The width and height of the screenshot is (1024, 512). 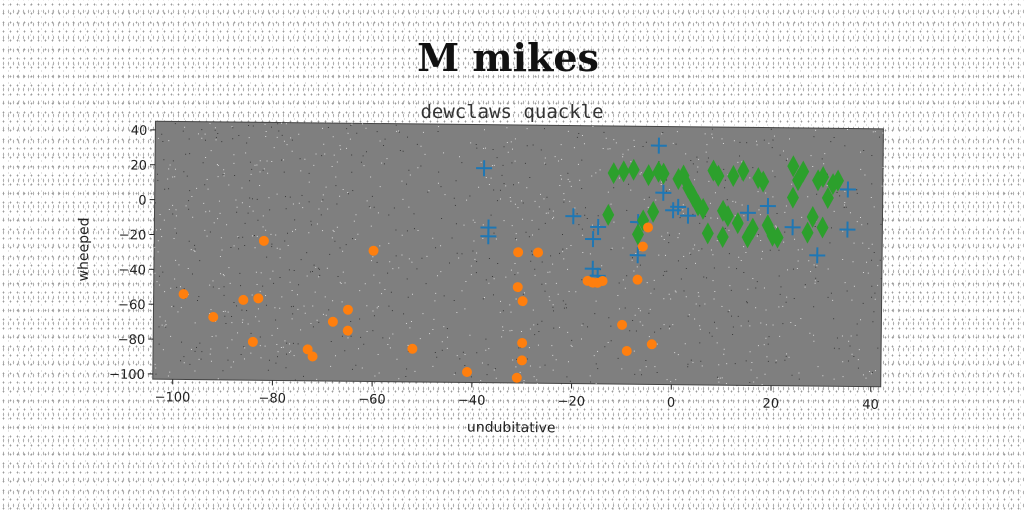 What do you see at coordinates (132, 305) in the screenshot?
I see `y-tick-label: −60` at bounding box center [132, 305].